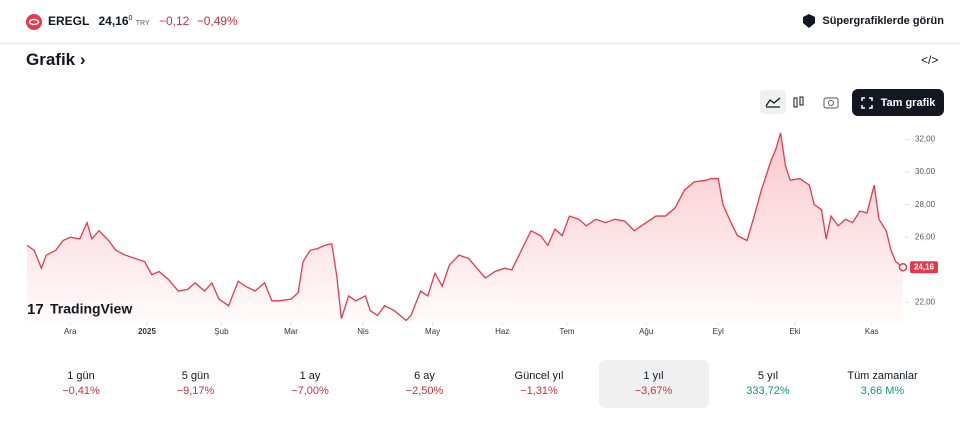 This screenshot has height=423, width=960. I want to click on period-change: −9,17%, so click(195, 391).